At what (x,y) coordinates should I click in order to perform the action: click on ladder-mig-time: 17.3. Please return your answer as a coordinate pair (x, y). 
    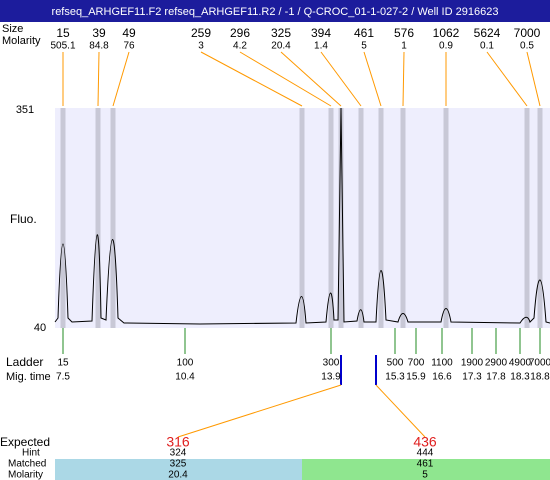
    Looking at the image, I should click on (472, 377).